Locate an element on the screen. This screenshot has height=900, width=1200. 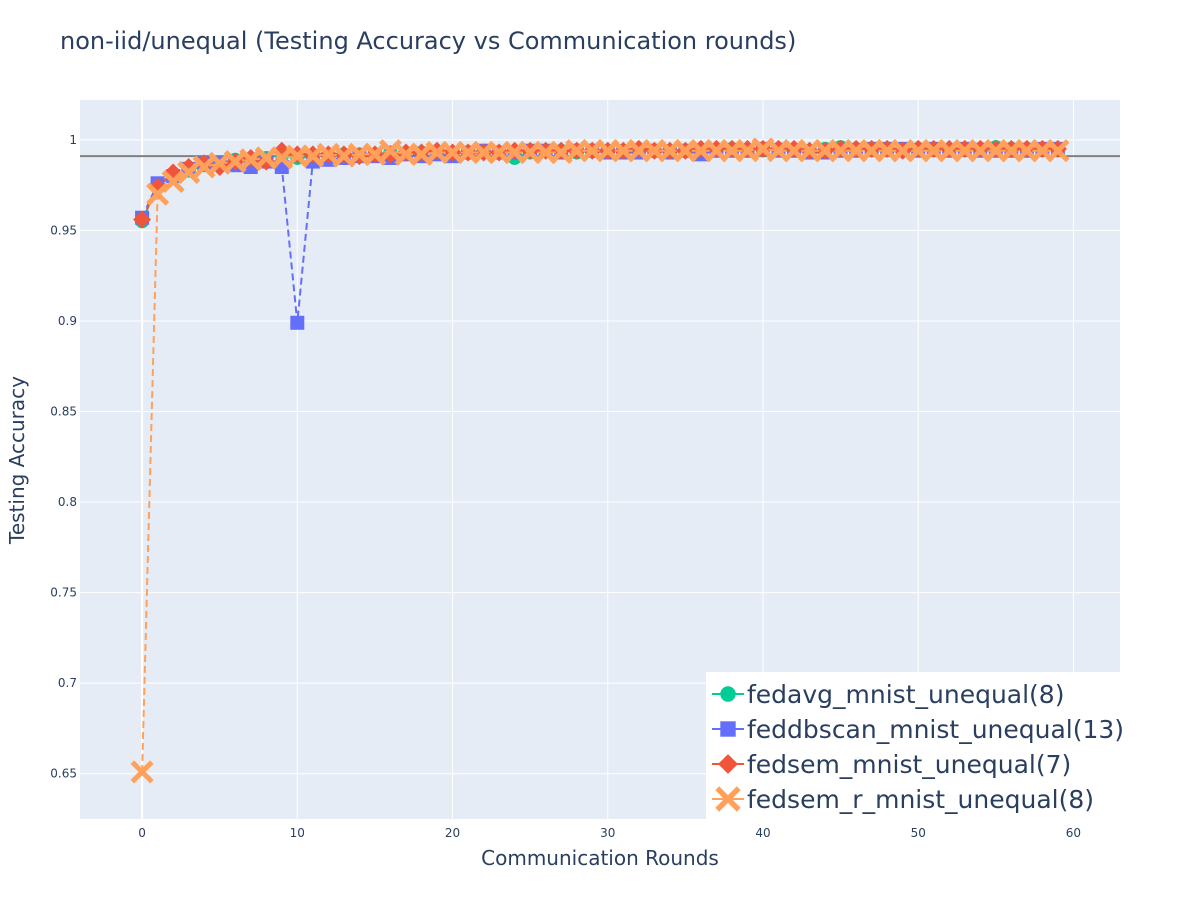
legend-item: fedsem_r_mnist_unequal(8) is located at coordinates (903, 799).